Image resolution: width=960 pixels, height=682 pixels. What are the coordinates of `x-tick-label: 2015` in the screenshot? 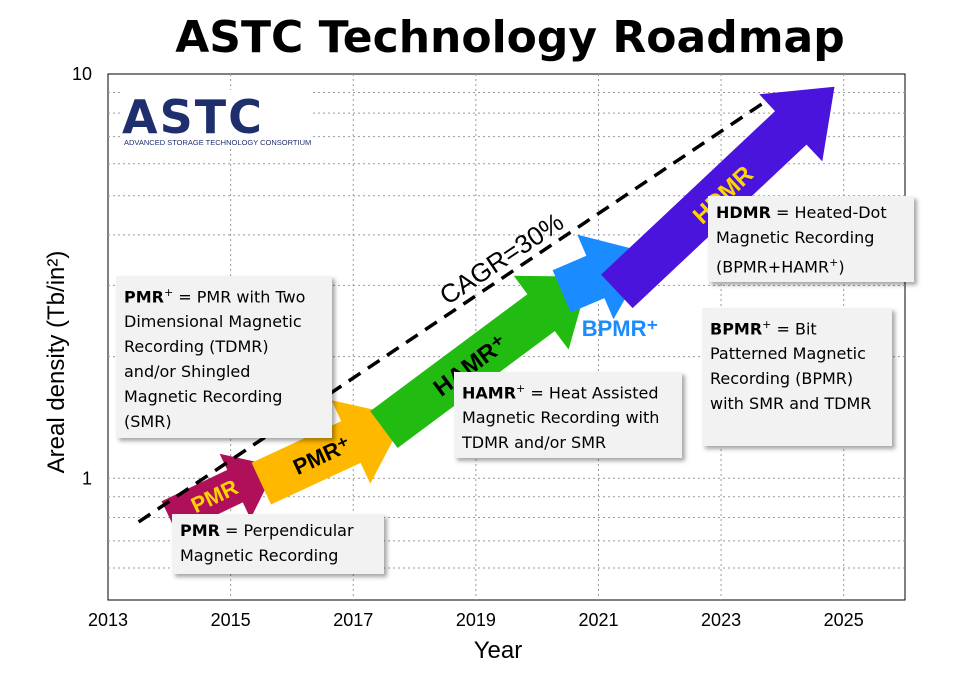 It's located at (231, 620).